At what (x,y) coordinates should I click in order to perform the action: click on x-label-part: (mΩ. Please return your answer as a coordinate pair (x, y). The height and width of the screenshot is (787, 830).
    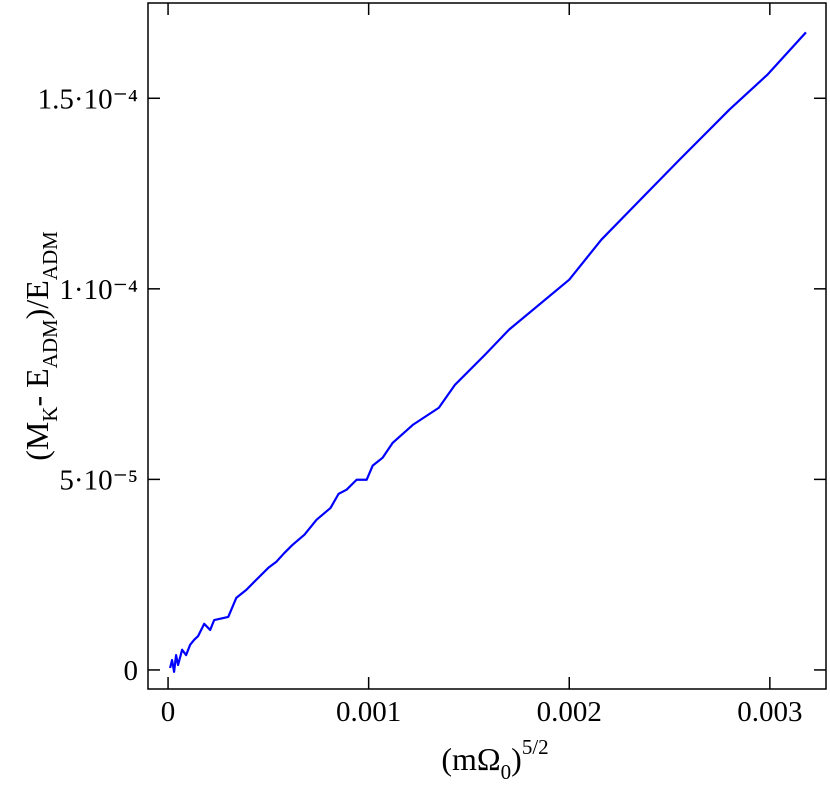
    Looking at the image, I should click on (470, 759).